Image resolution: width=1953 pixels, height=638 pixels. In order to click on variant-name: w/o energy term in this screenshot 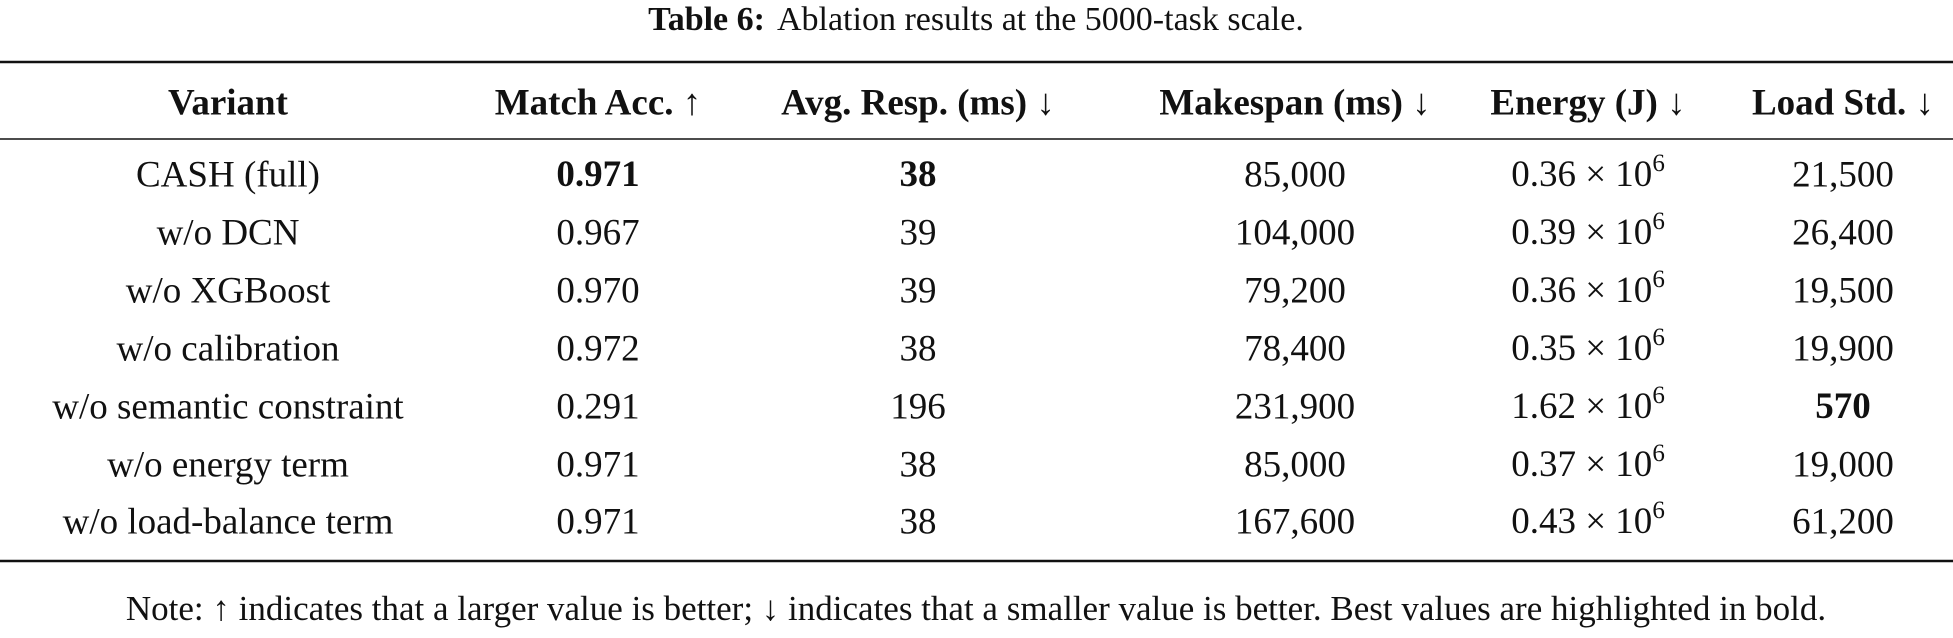, I will do `click(228, 464)`.